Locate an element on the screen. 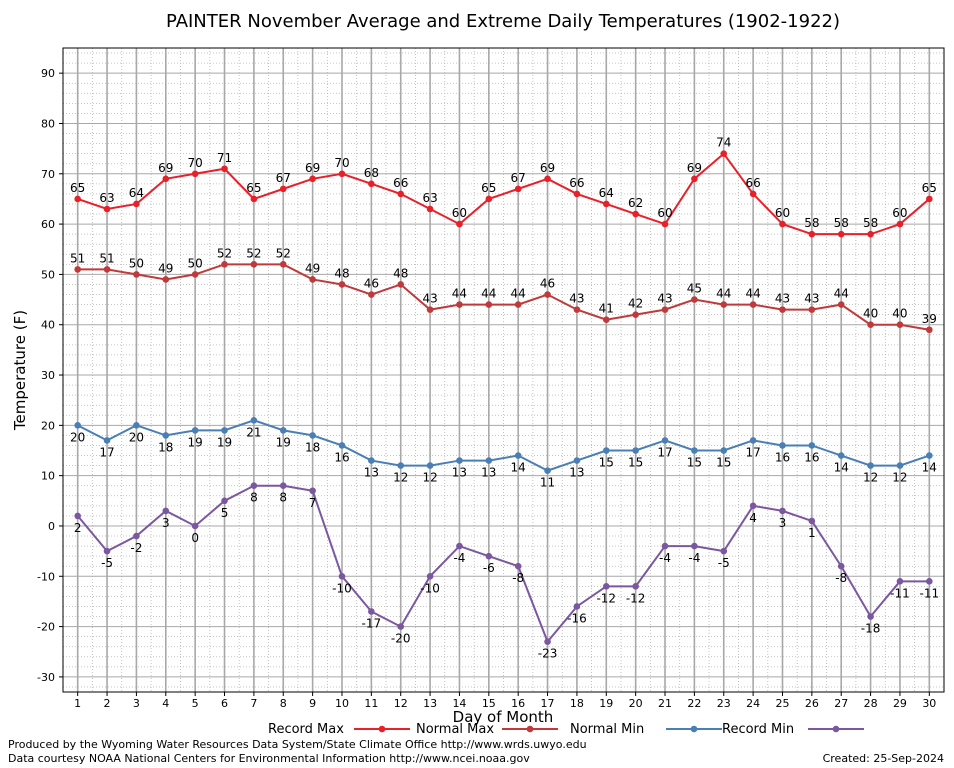 Image resolution: width=954 pixels, height=768 pixels. data-label: 64 is located at coordinates (606, 193).